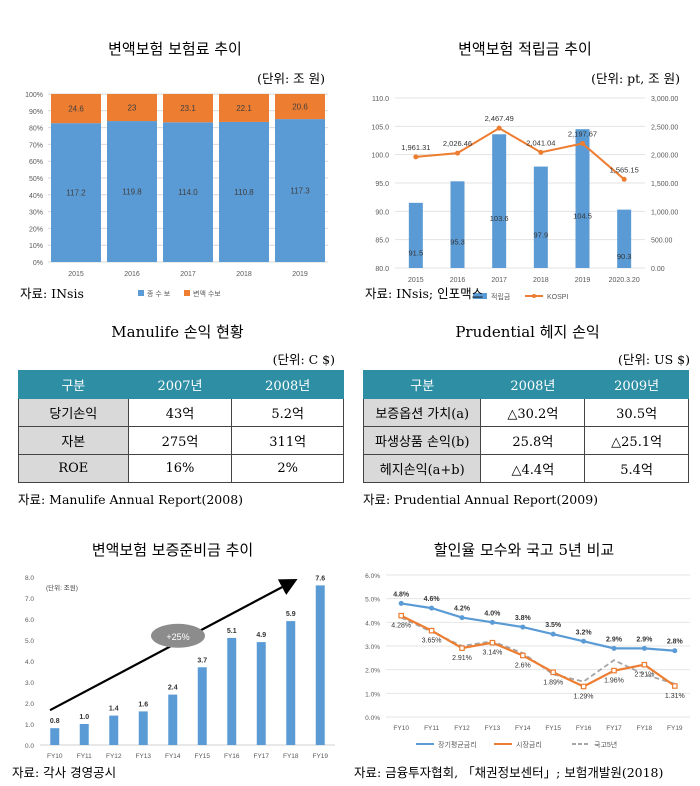  I want to click on data-label: 110.8, so click(244, 192).